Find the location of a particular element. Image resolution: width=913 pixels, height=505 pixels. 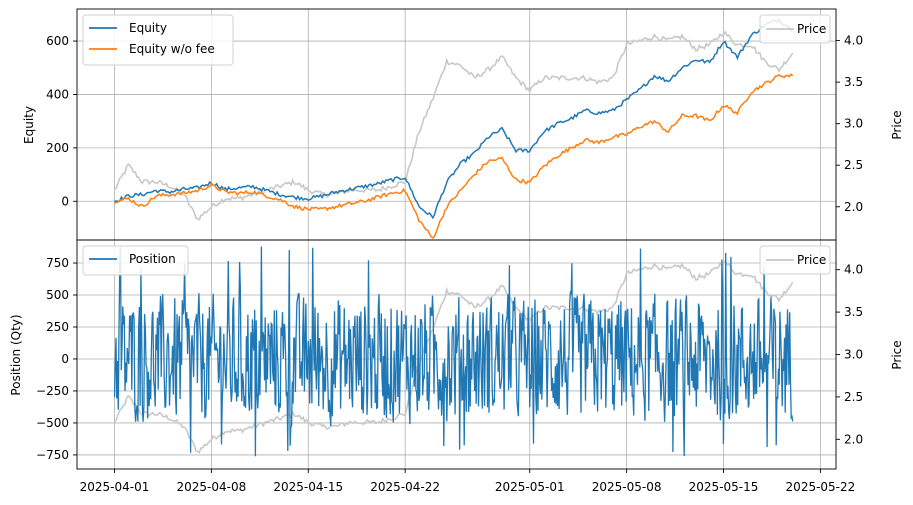

y-tick-label: 600 is located at coordinates (57, 41).